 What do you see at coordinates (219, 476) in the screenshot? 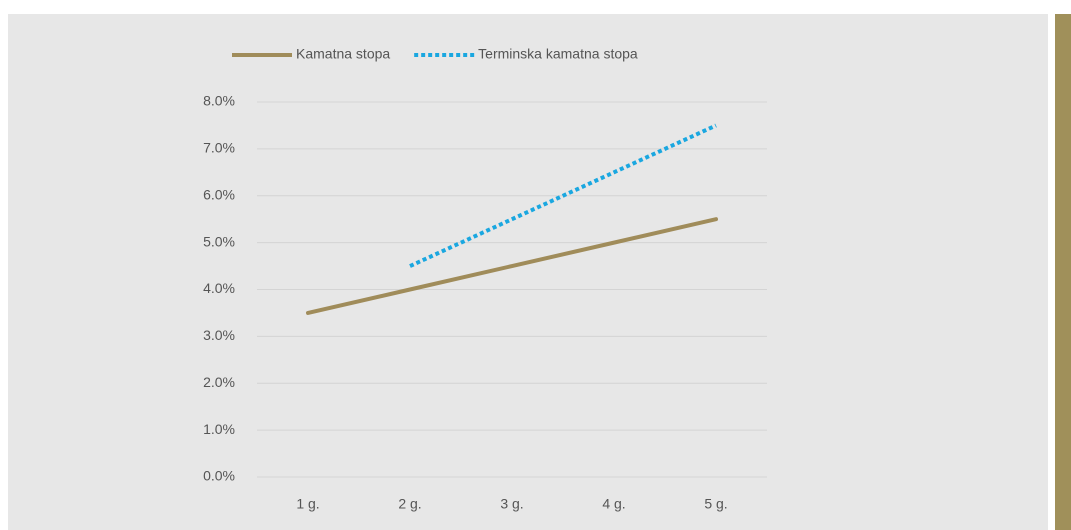
I see `y-tick-label: 0.0%` at bounding box center [219, 476].